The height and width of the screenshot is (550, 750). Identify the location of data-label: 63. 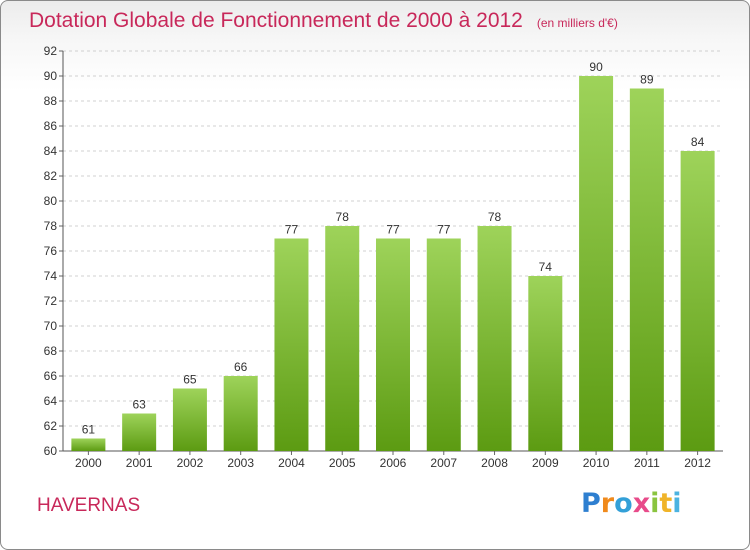
(139, 405).